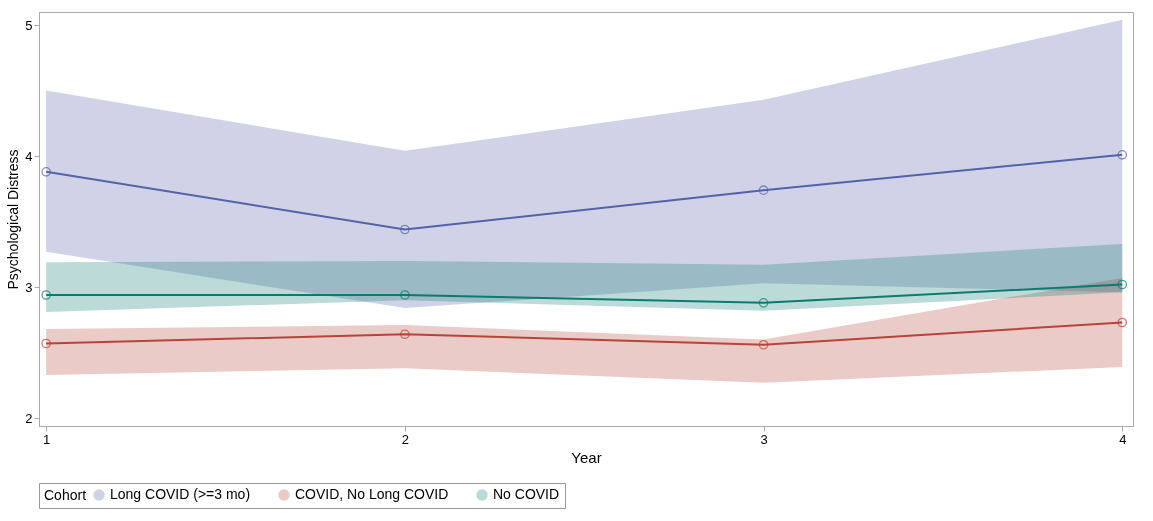 The image size is (1153, 521). What do you see at coordinates (13, 219) in the screenshot?
I see `y-axis-title: Psychological Distress` at bounding box center [13, 219].